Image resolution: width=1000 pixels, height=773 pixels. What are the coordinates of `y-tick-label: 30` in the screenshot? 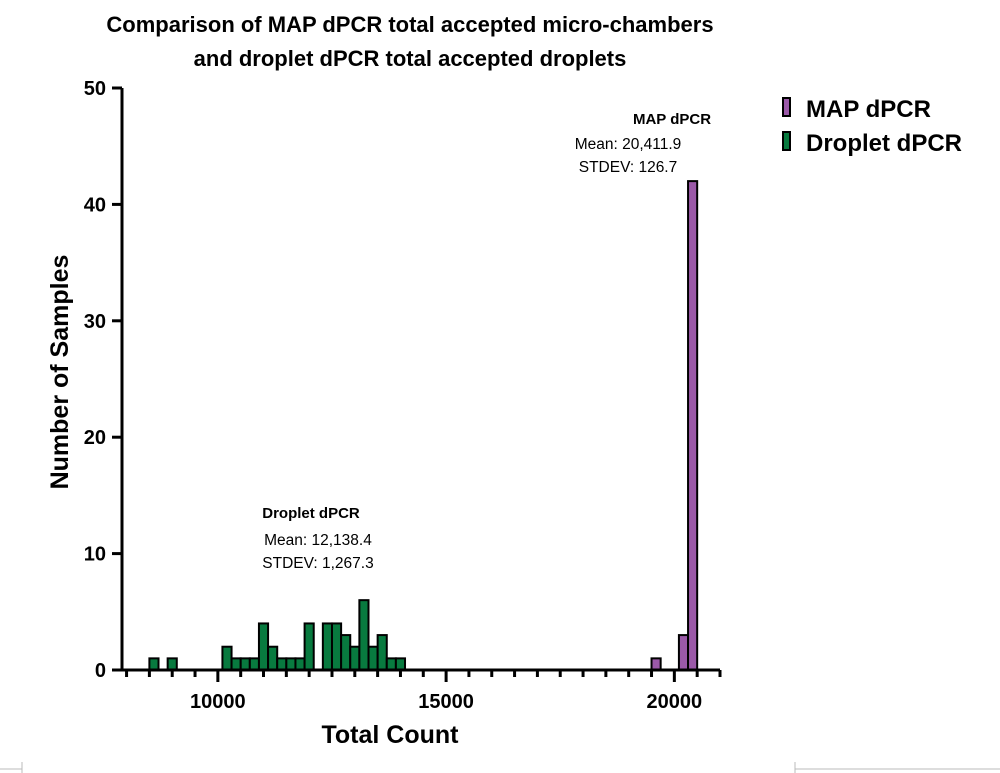 It's located at (95, 322).